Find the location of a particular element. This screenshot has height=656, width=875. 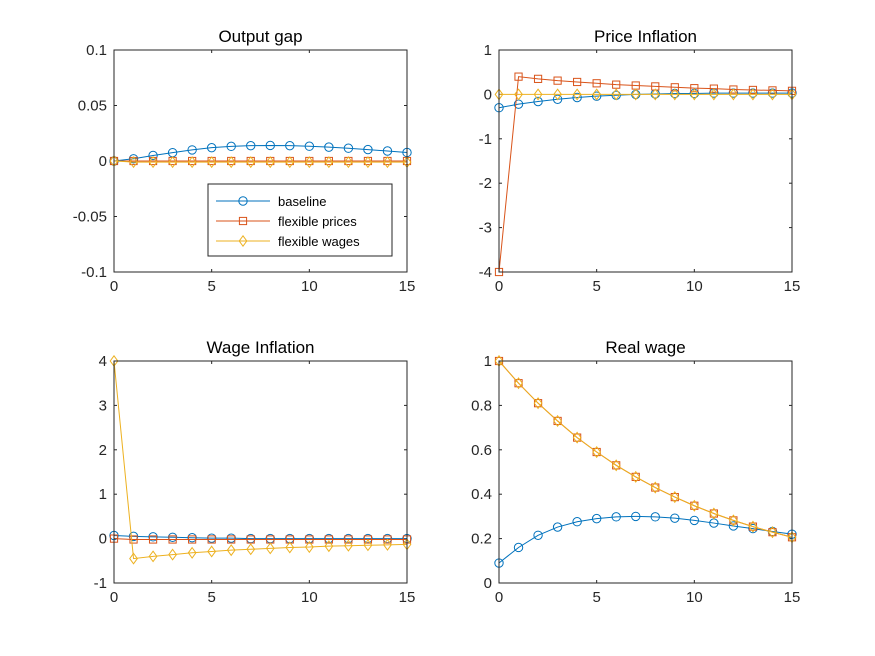

legend-label: flexible prices is located at coordinates (317, 221).